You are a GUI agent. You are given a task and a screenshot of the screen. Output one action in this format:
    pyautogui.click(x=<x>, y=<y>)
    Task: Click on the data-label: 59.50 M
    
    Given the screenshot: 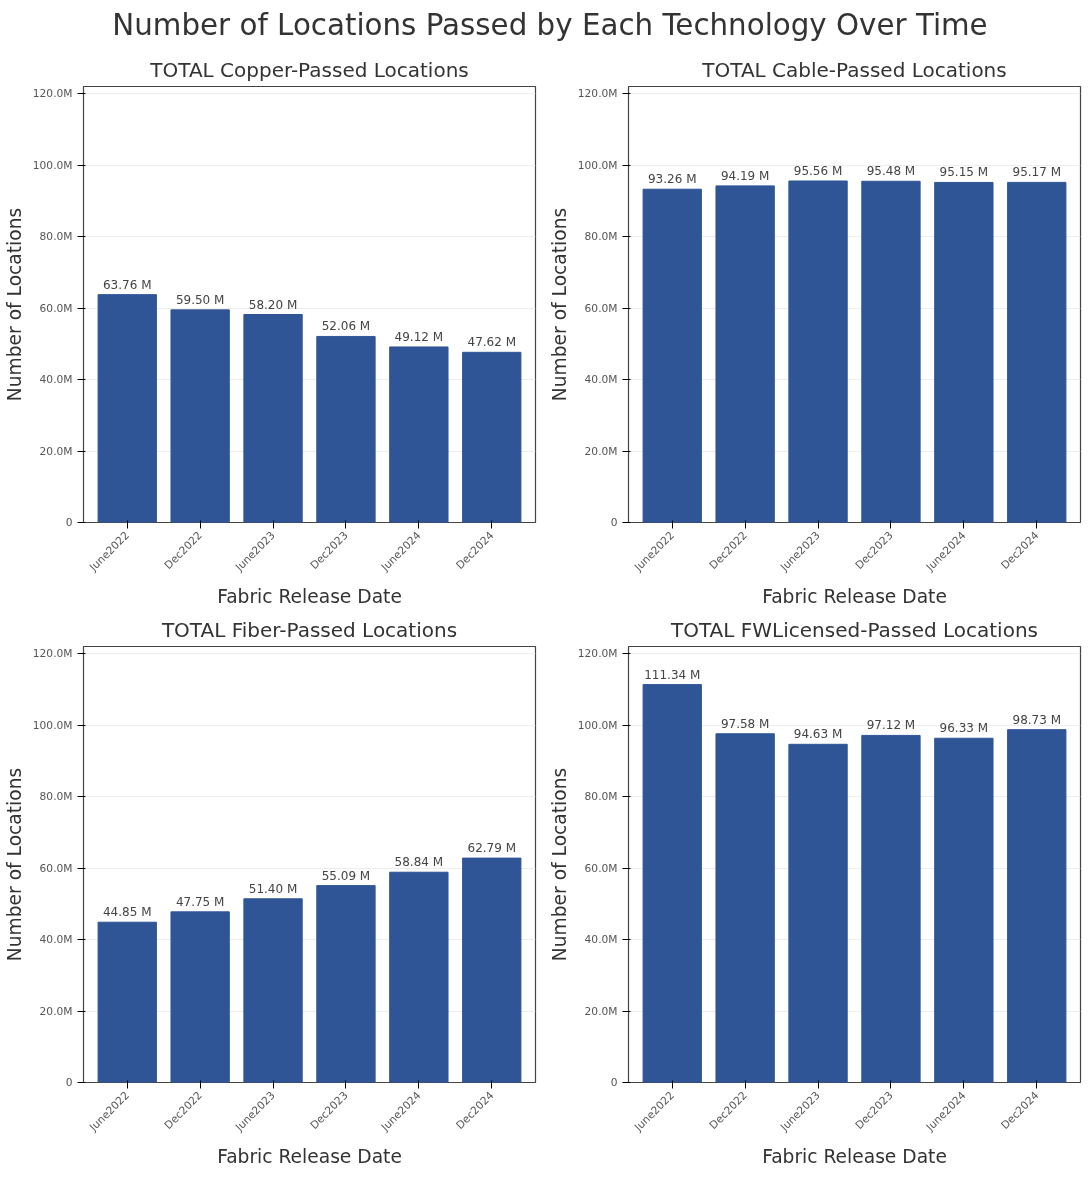 What is the action you would take?
    pyautogui.click(x=200, y=299)
    